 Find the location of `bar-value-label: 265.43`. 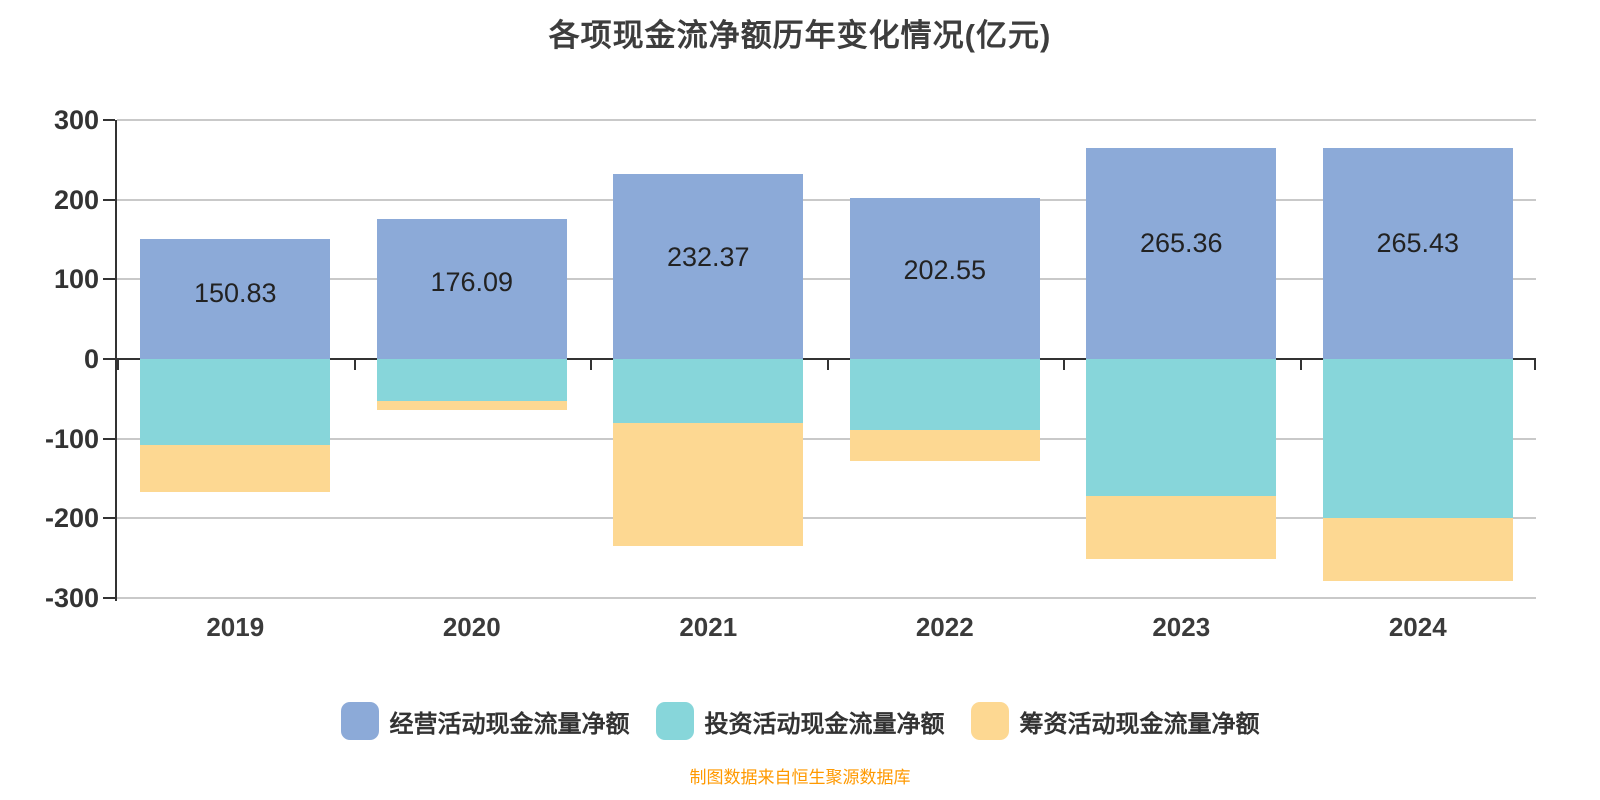

bar-value-label: 265.43 is located at coordinates (1418, 242).